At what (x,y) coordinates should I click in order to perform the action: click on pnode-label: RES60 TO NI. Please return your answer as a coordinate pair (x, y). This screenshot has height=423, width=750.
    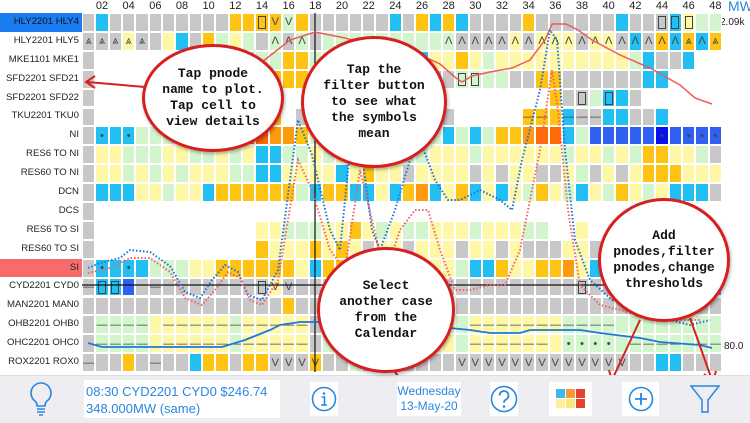
    Looking at the image, I should click on (49, 173).